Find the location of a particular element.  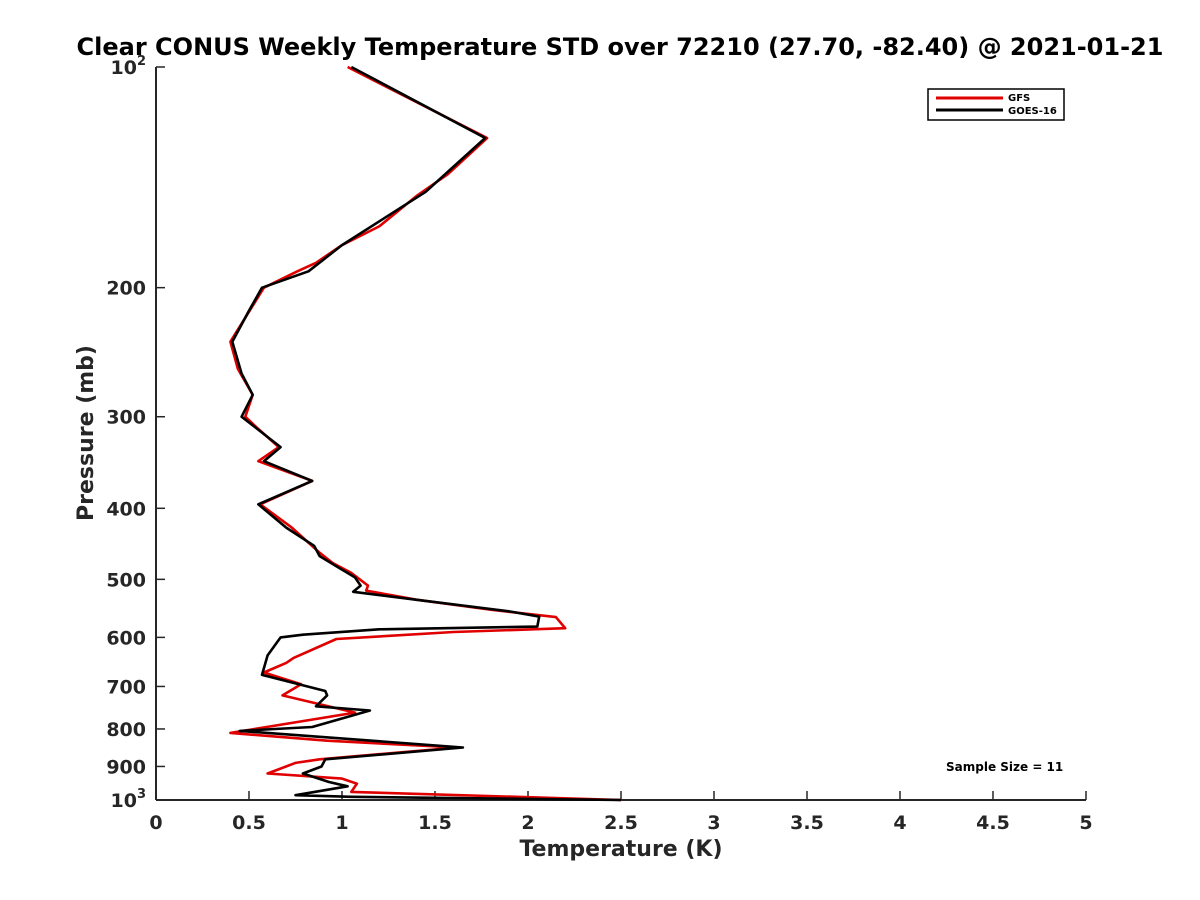

x-tick-label: 1.5 is located at coordinates (435, 823).